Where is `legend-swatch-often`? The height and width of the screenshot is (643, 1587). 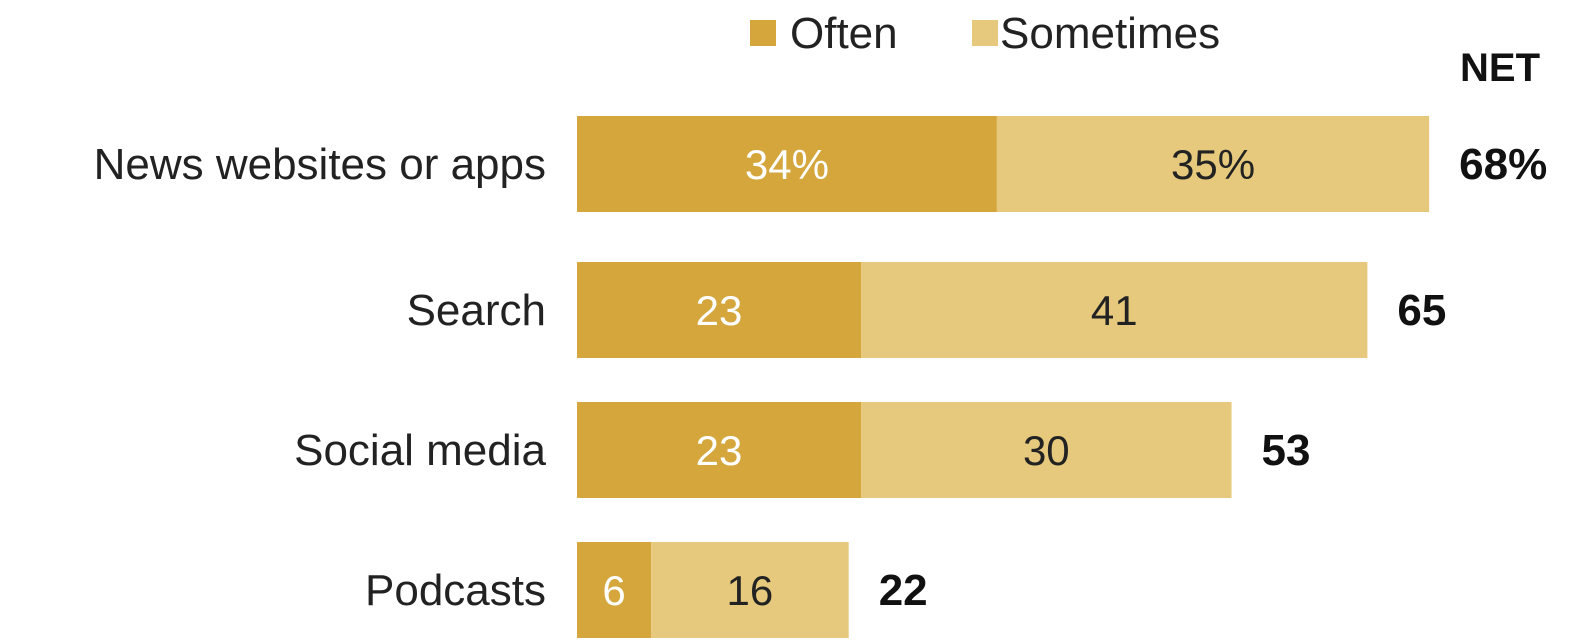
legend-swatch-often is located at coordinates (763, 33).